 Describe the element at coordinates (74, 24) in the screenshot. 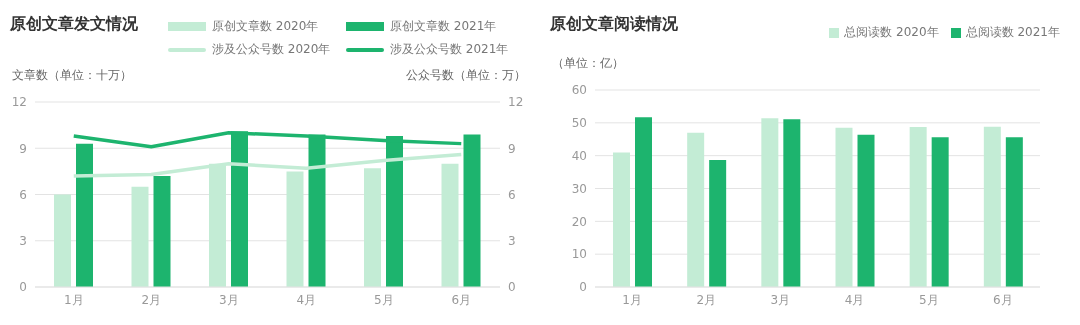

I see `chart-title: 原创文章发文情况` at that location.